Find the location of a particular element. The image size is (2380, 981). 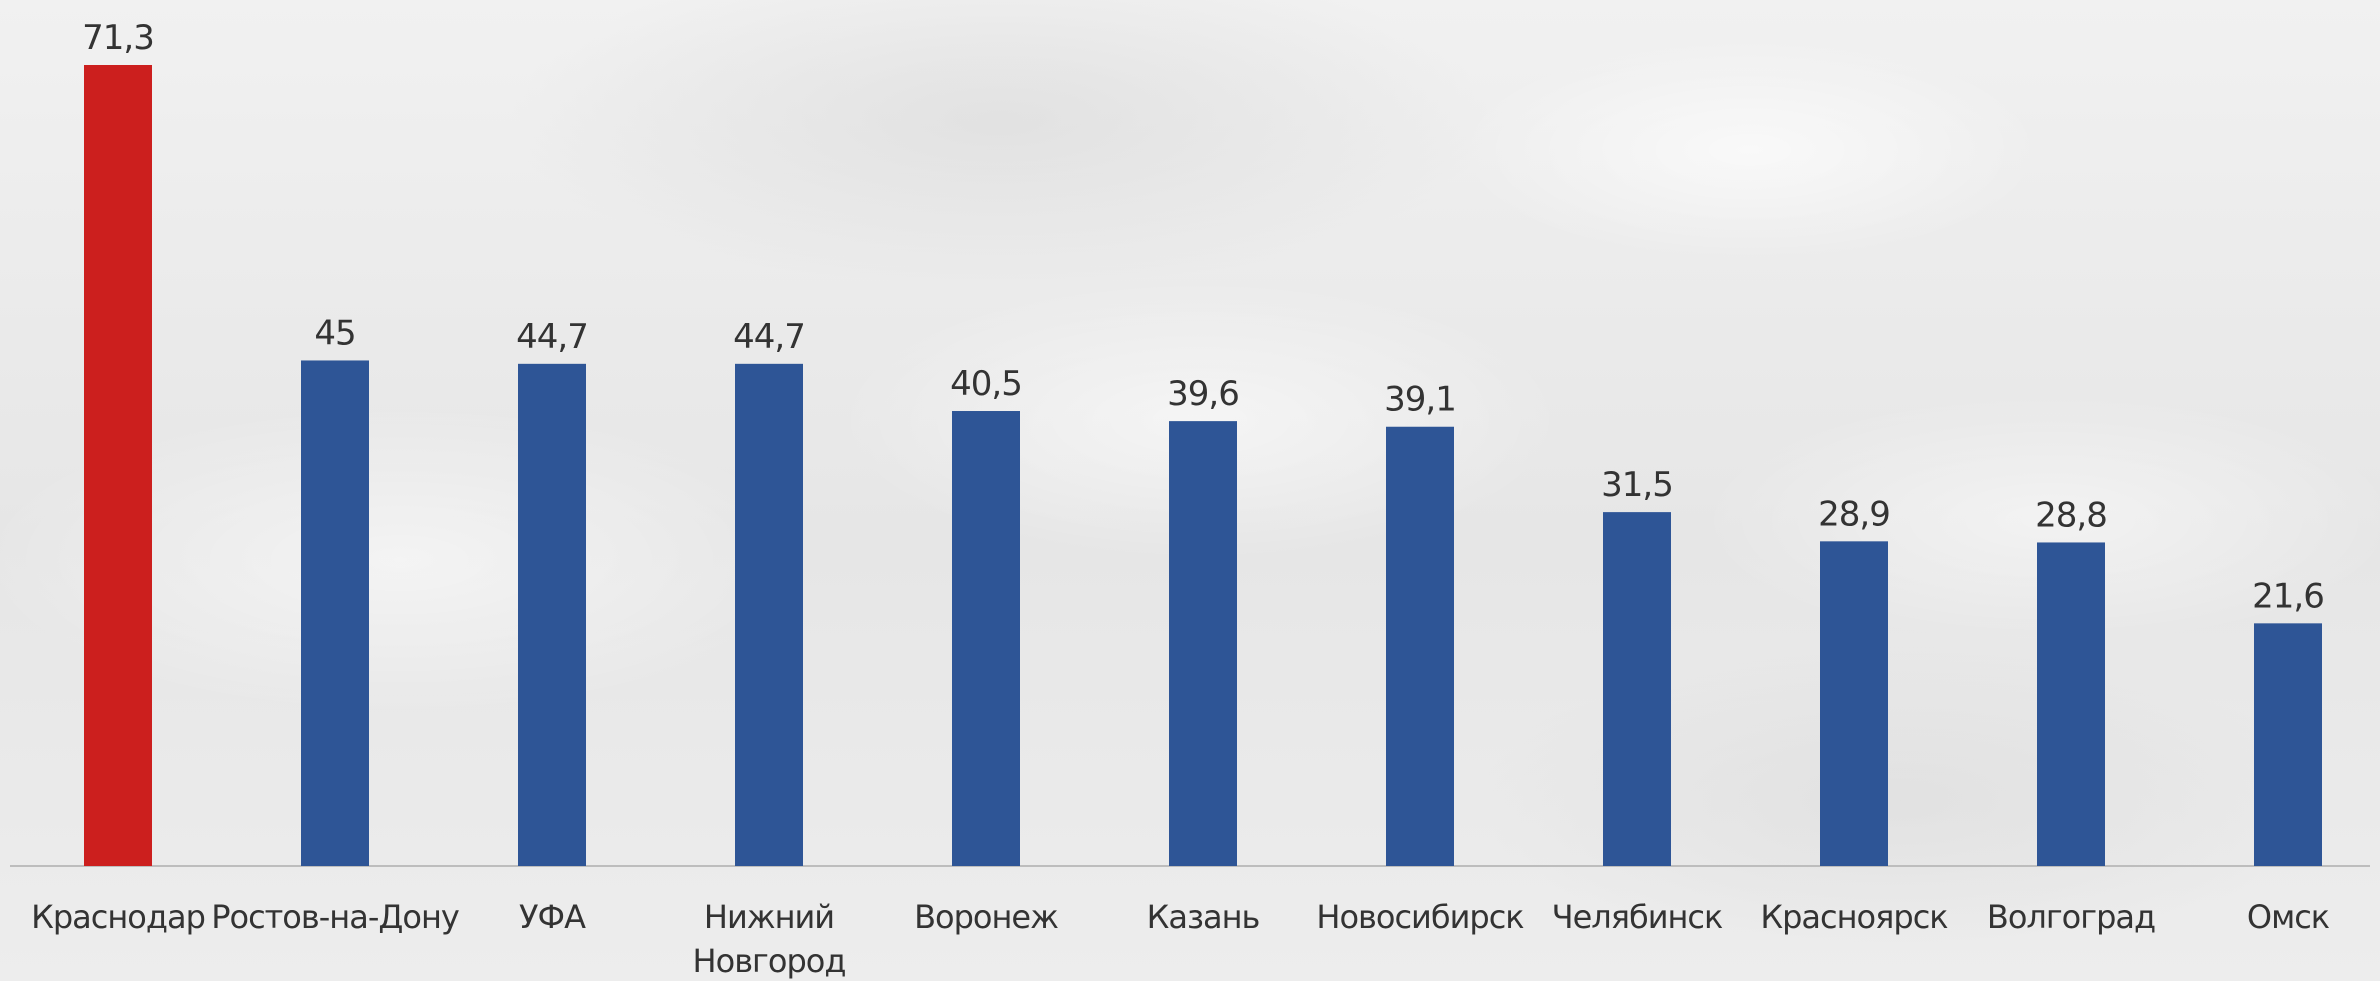

category-label-6: Новосибирск is located at coordinates (1420, 917).